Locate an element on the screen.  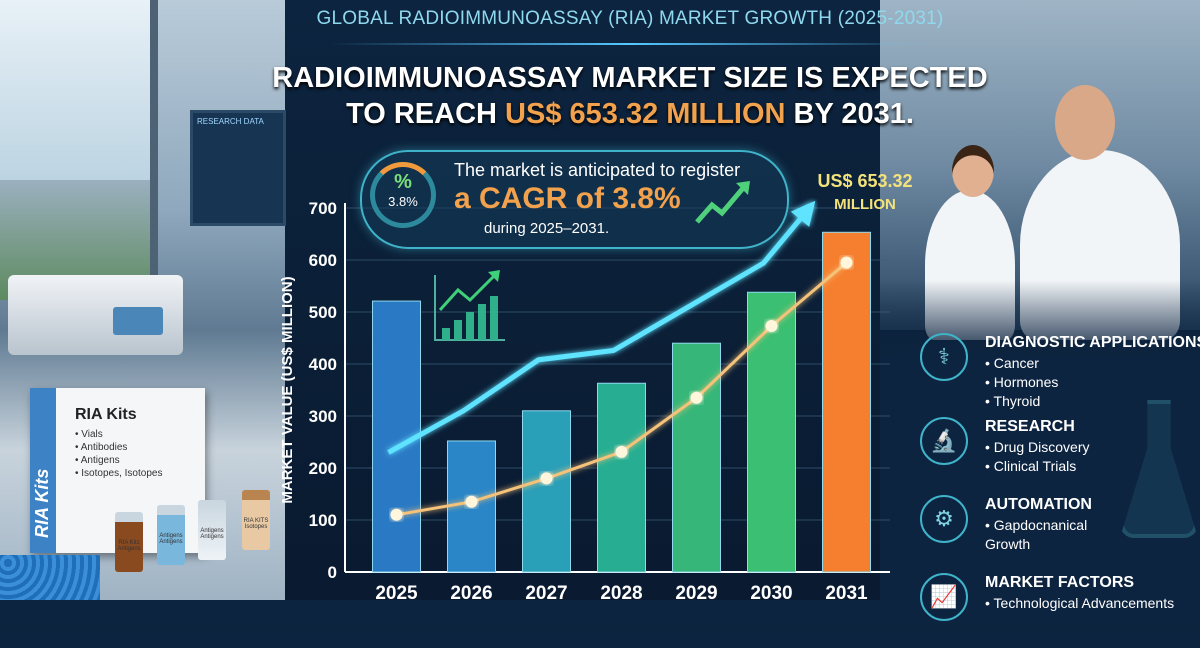
research-data-monitor: RESEARCH DATA is located at coordinates (238, 168).